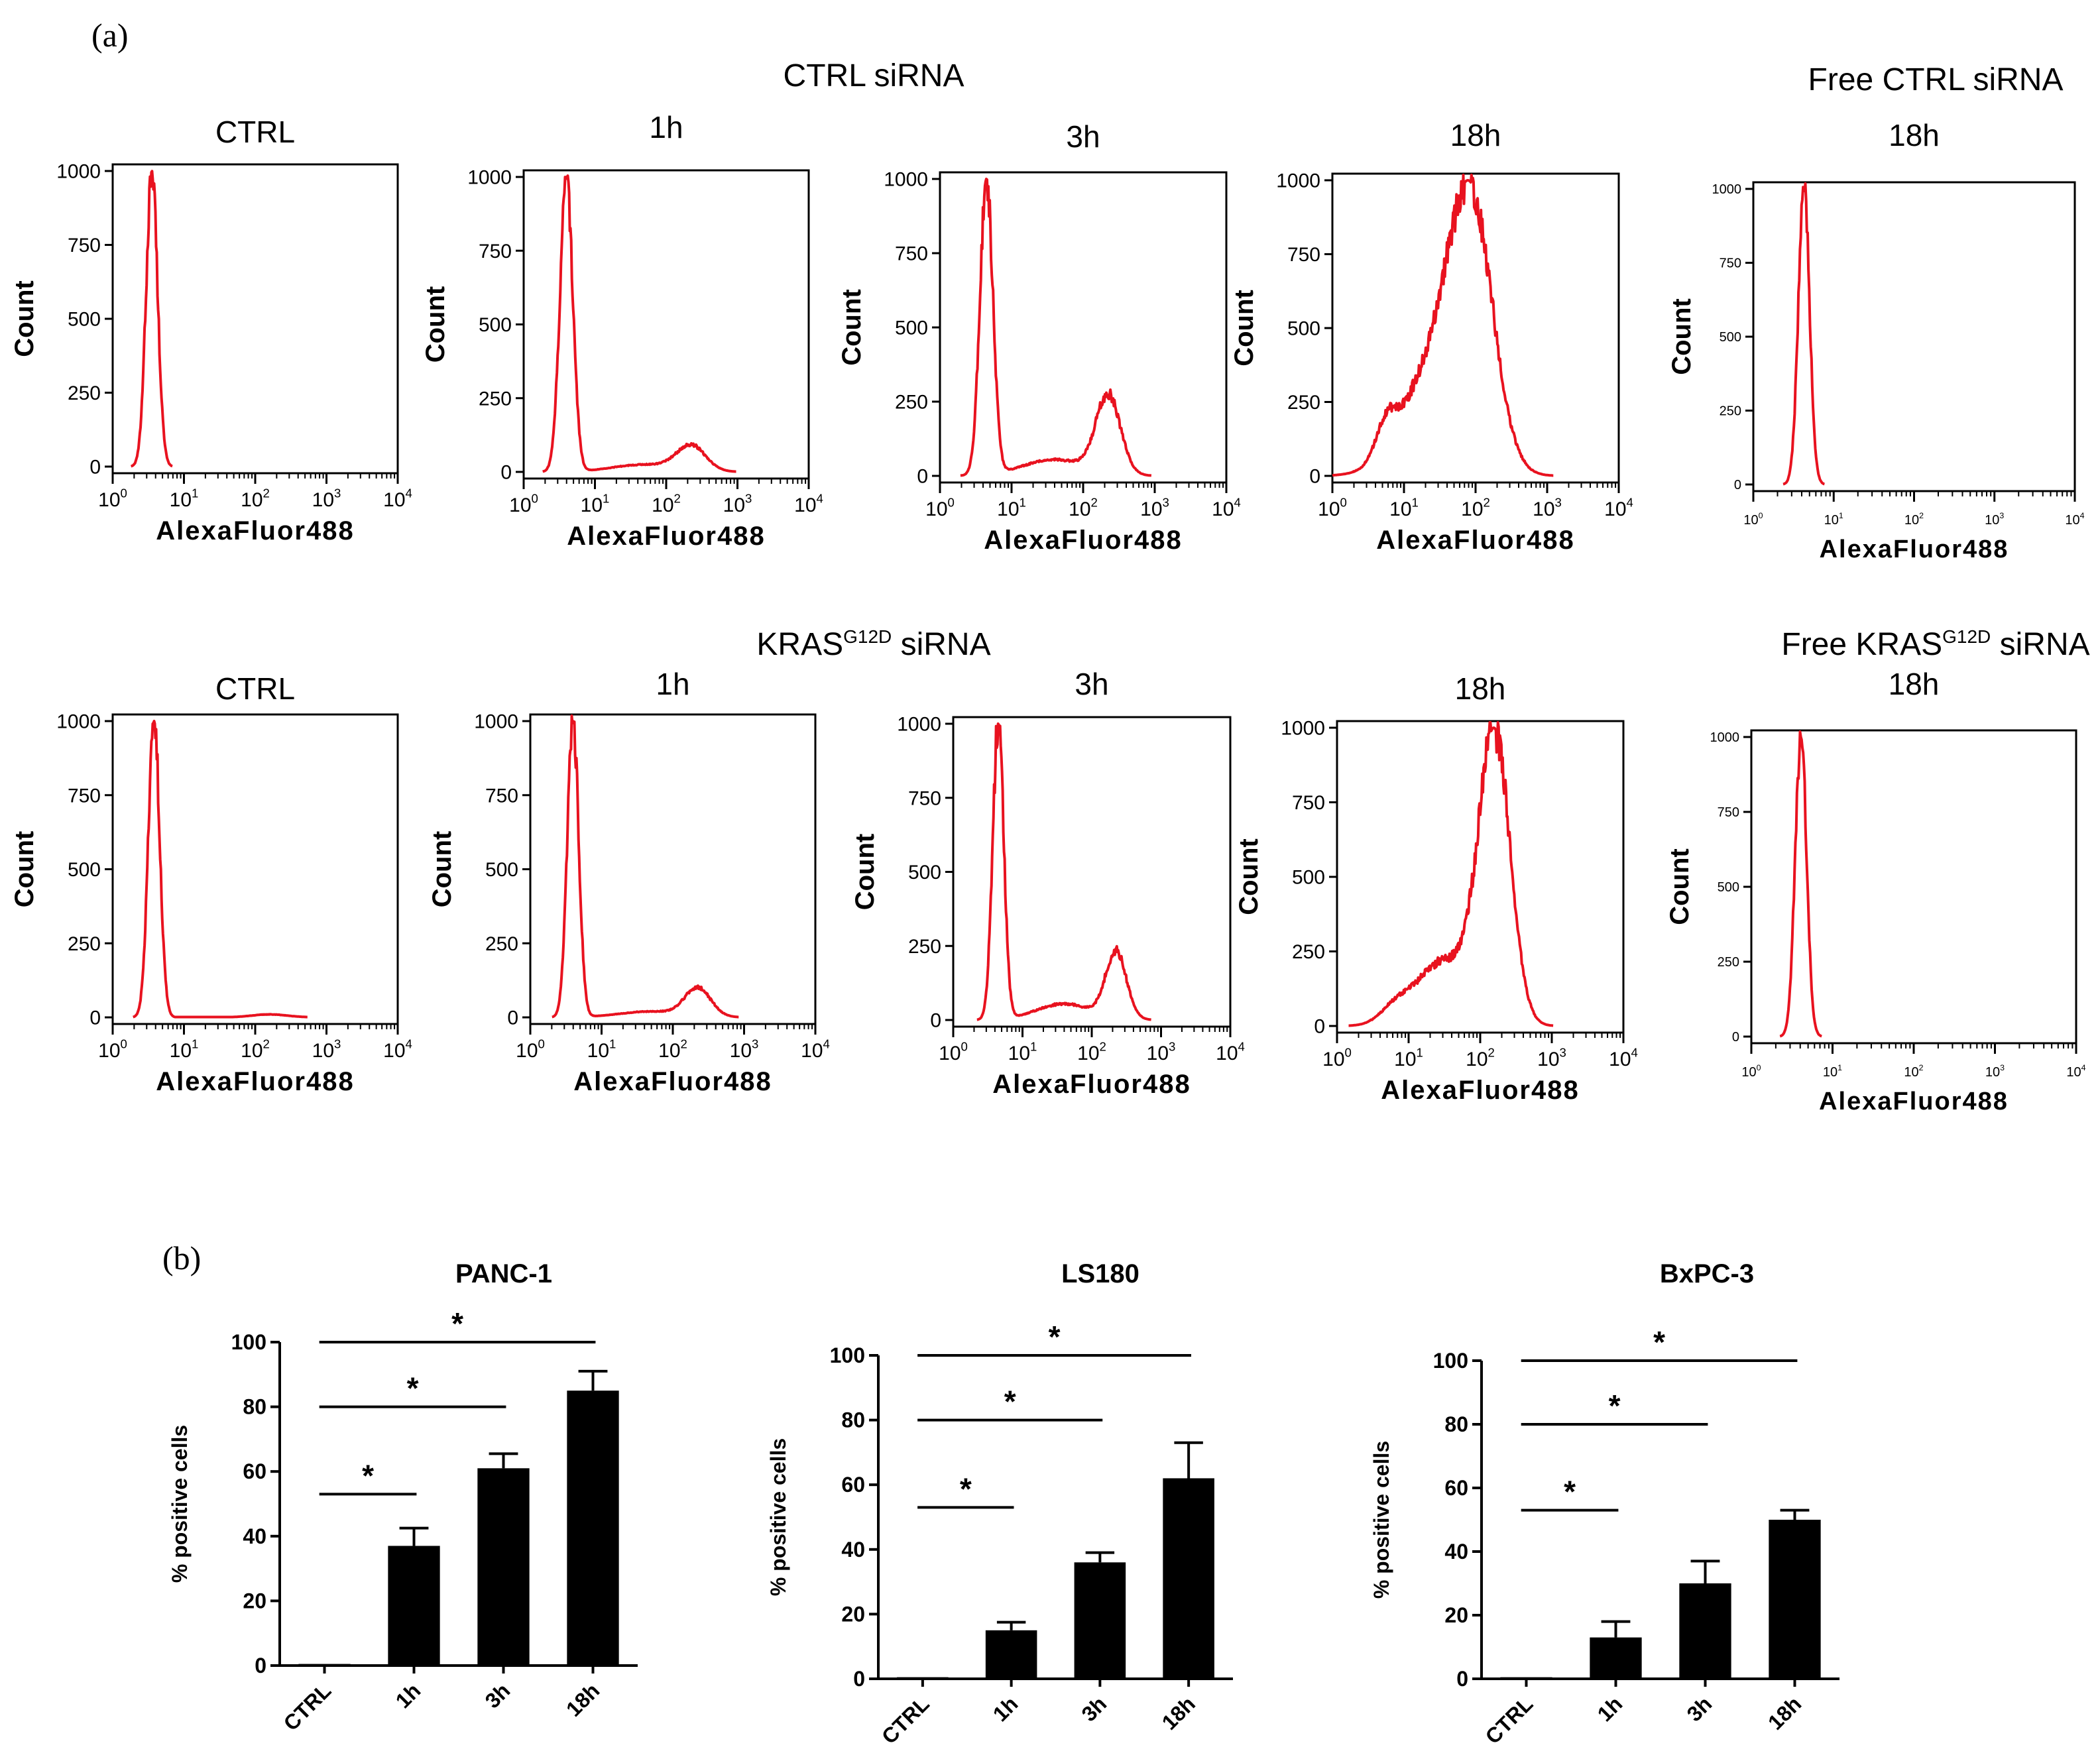 The width and height of the screenshot is (2100, 1759). I want to click on y-tick-label: 80, so click(255, 1407).